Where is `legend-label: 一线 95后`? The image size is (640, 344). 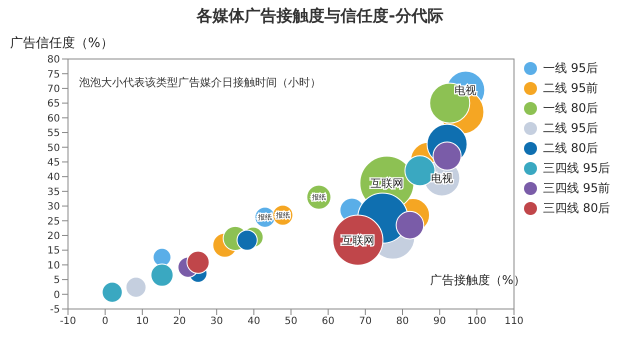
legend-label: 一线 95后 is located at coordinates (570, 68).